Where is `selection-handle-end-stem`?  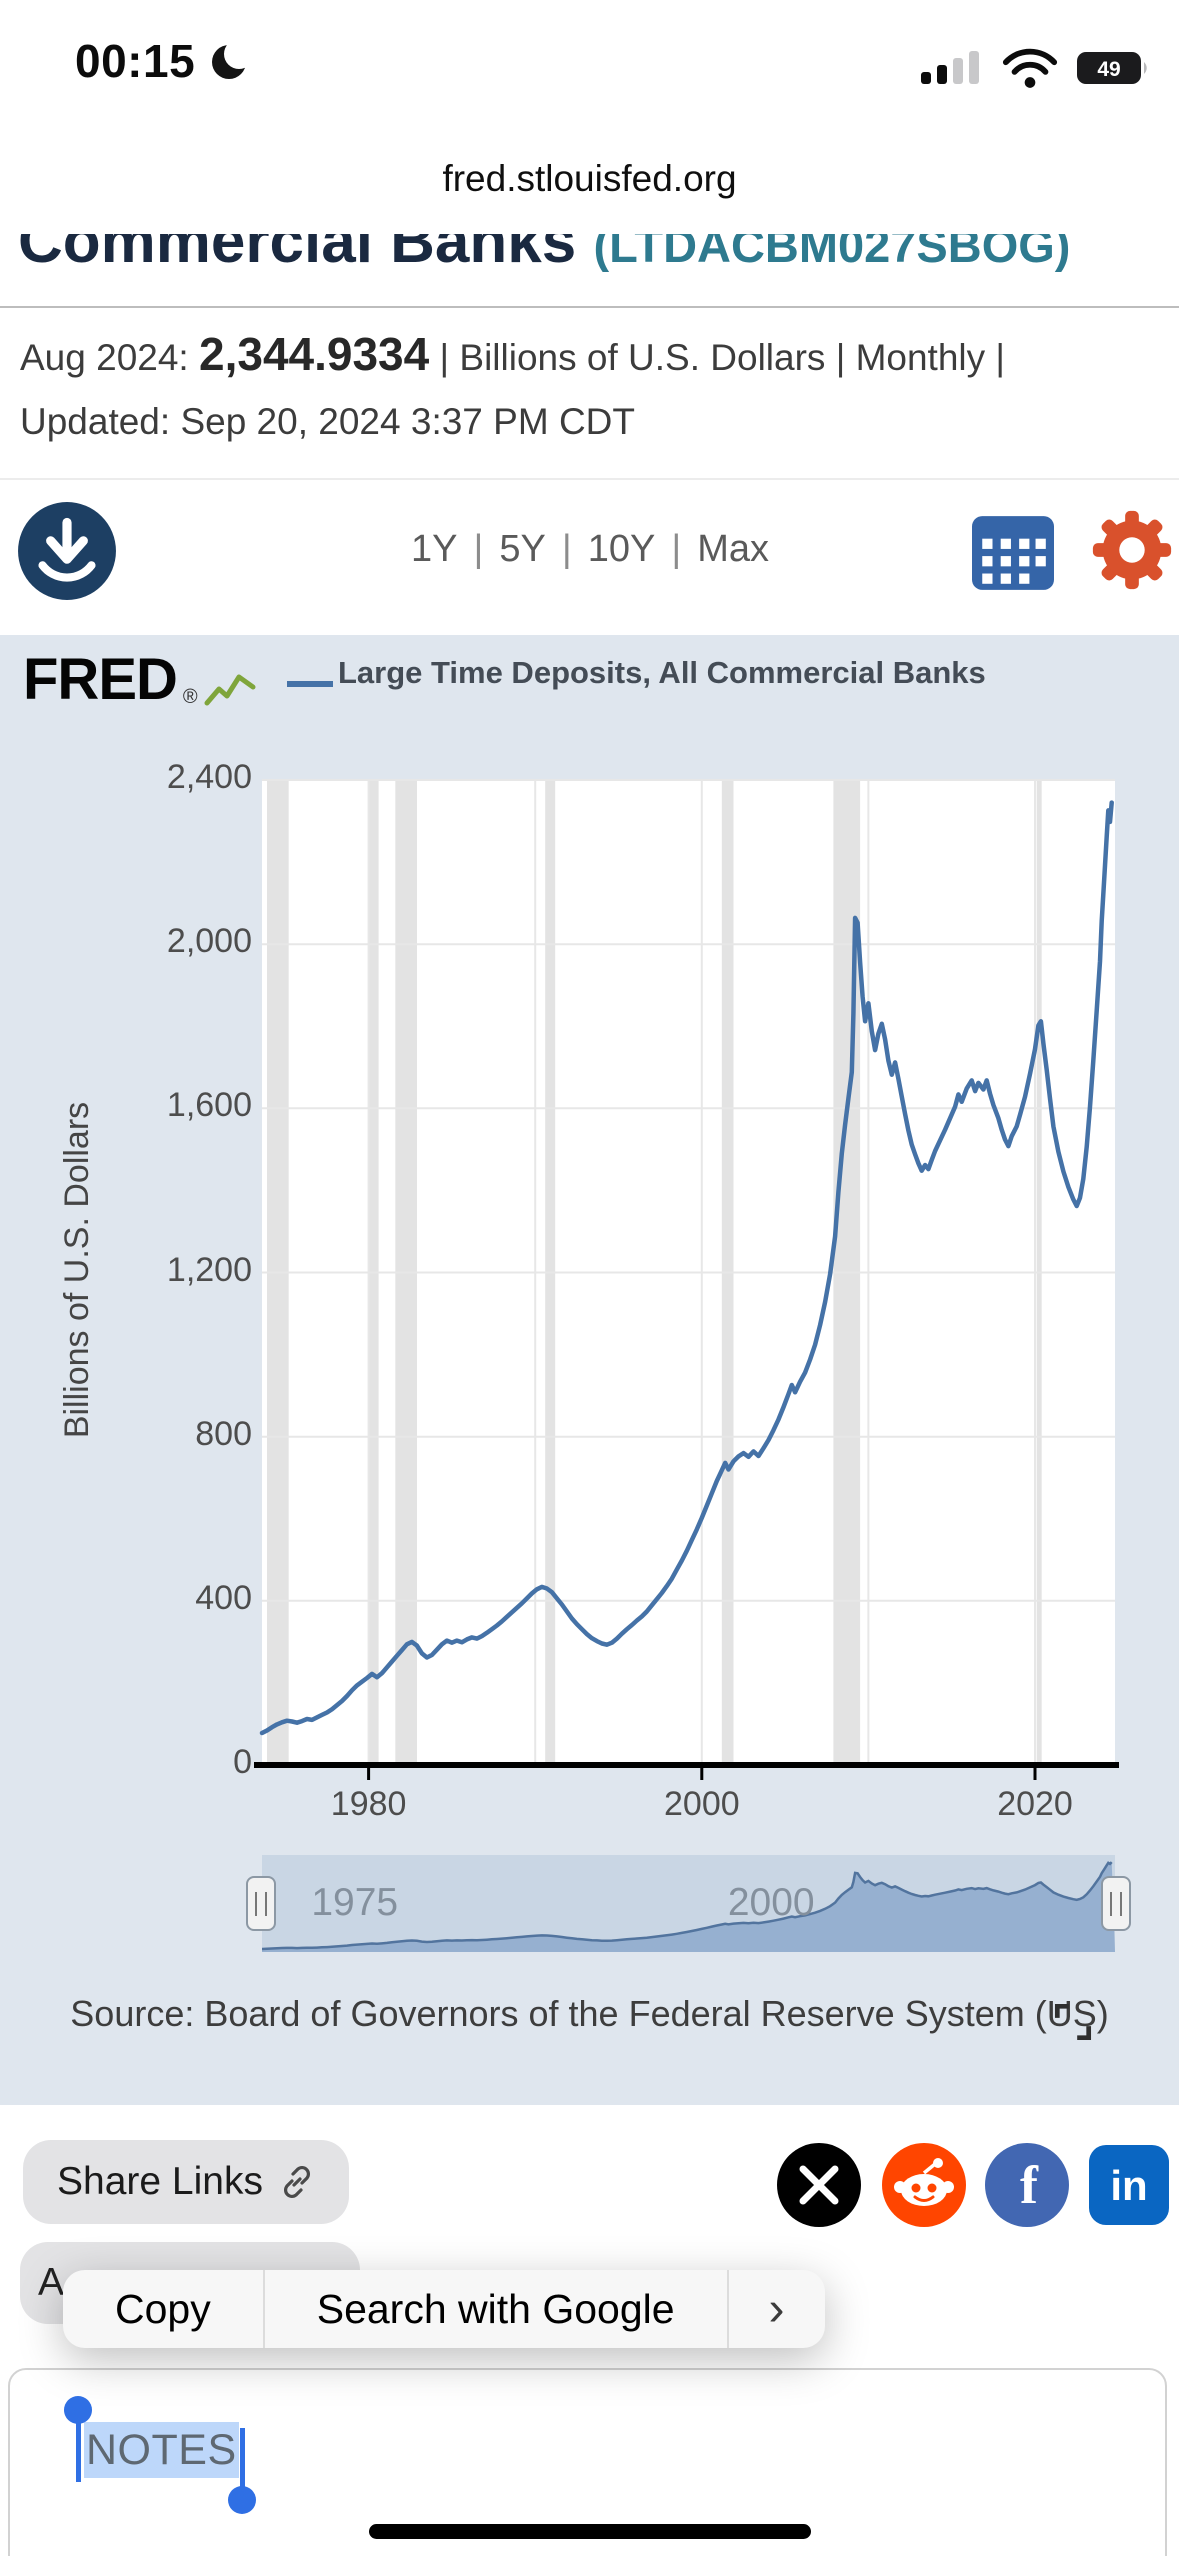 selection-handle-end-stem is located at coordinates (242, 2458).